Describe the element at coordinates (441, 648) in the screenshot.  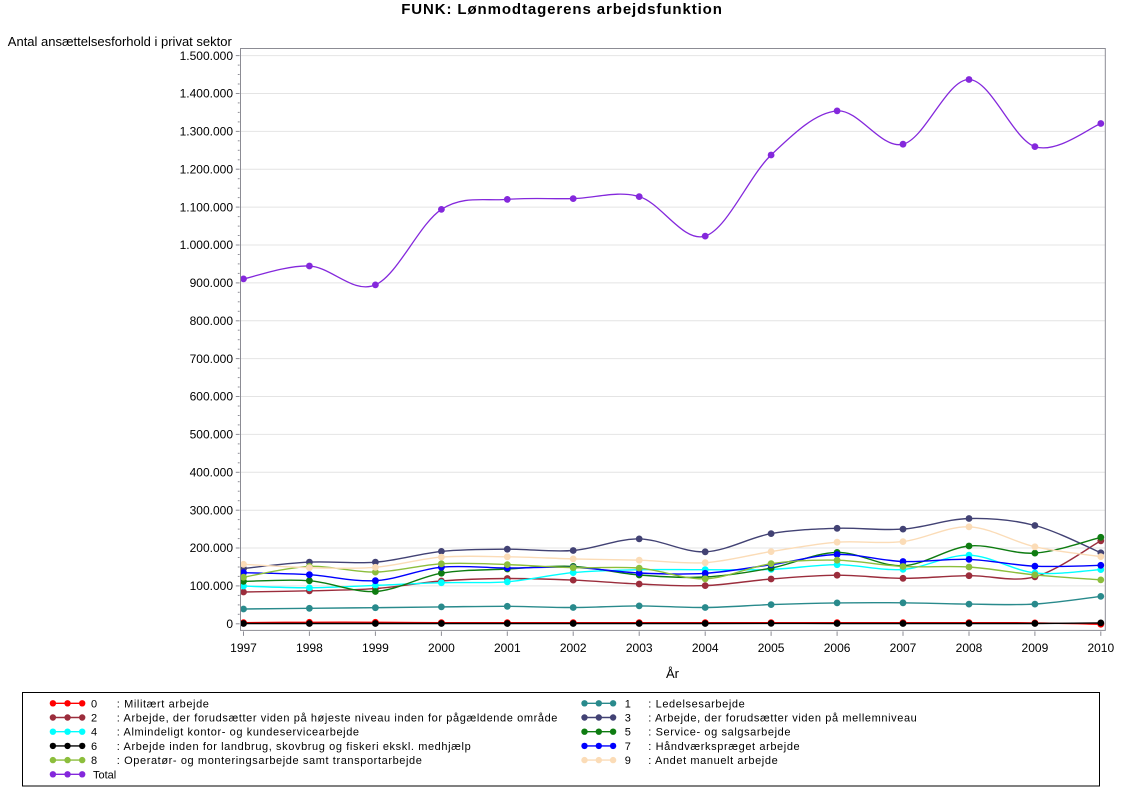
I see `svg-text: 2000` at that location.